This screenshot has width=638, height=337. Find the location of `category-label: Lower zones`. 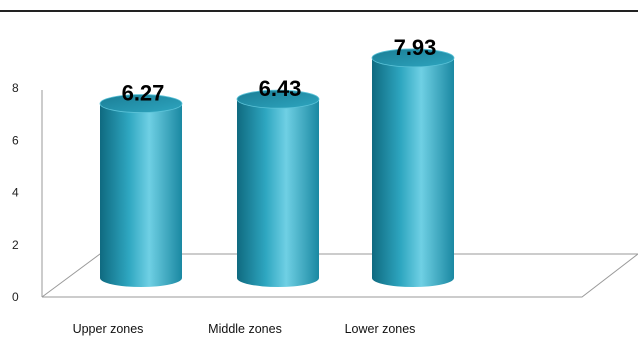

category-label: Lower zones is located at coordinates (380, 329).